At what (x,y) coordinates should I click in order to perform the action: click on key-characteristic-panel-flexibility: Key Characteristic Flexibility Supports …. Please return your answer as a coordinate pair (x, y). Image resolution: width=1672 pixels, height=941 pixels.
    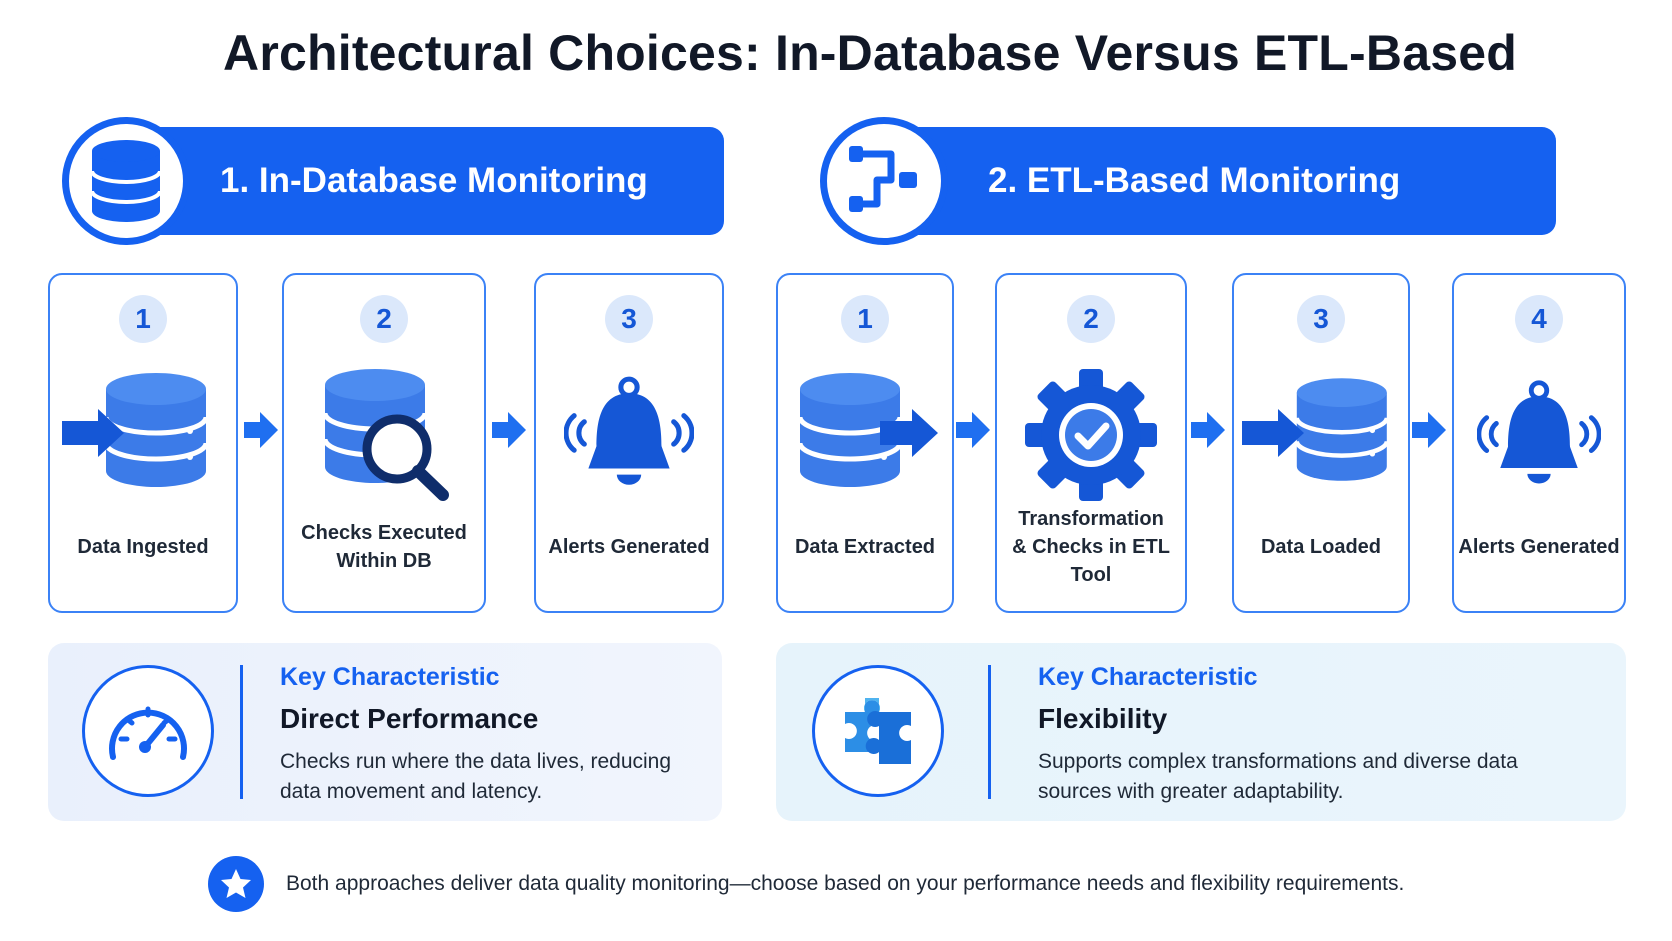
    Looking at the image, I should click on (1201, 732).